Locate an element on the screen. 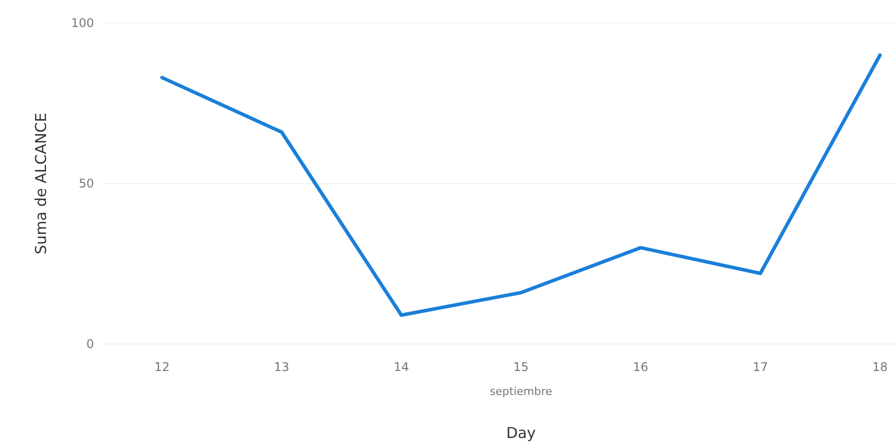  y-tick-label: 0 is located at coordinates (90, 344).